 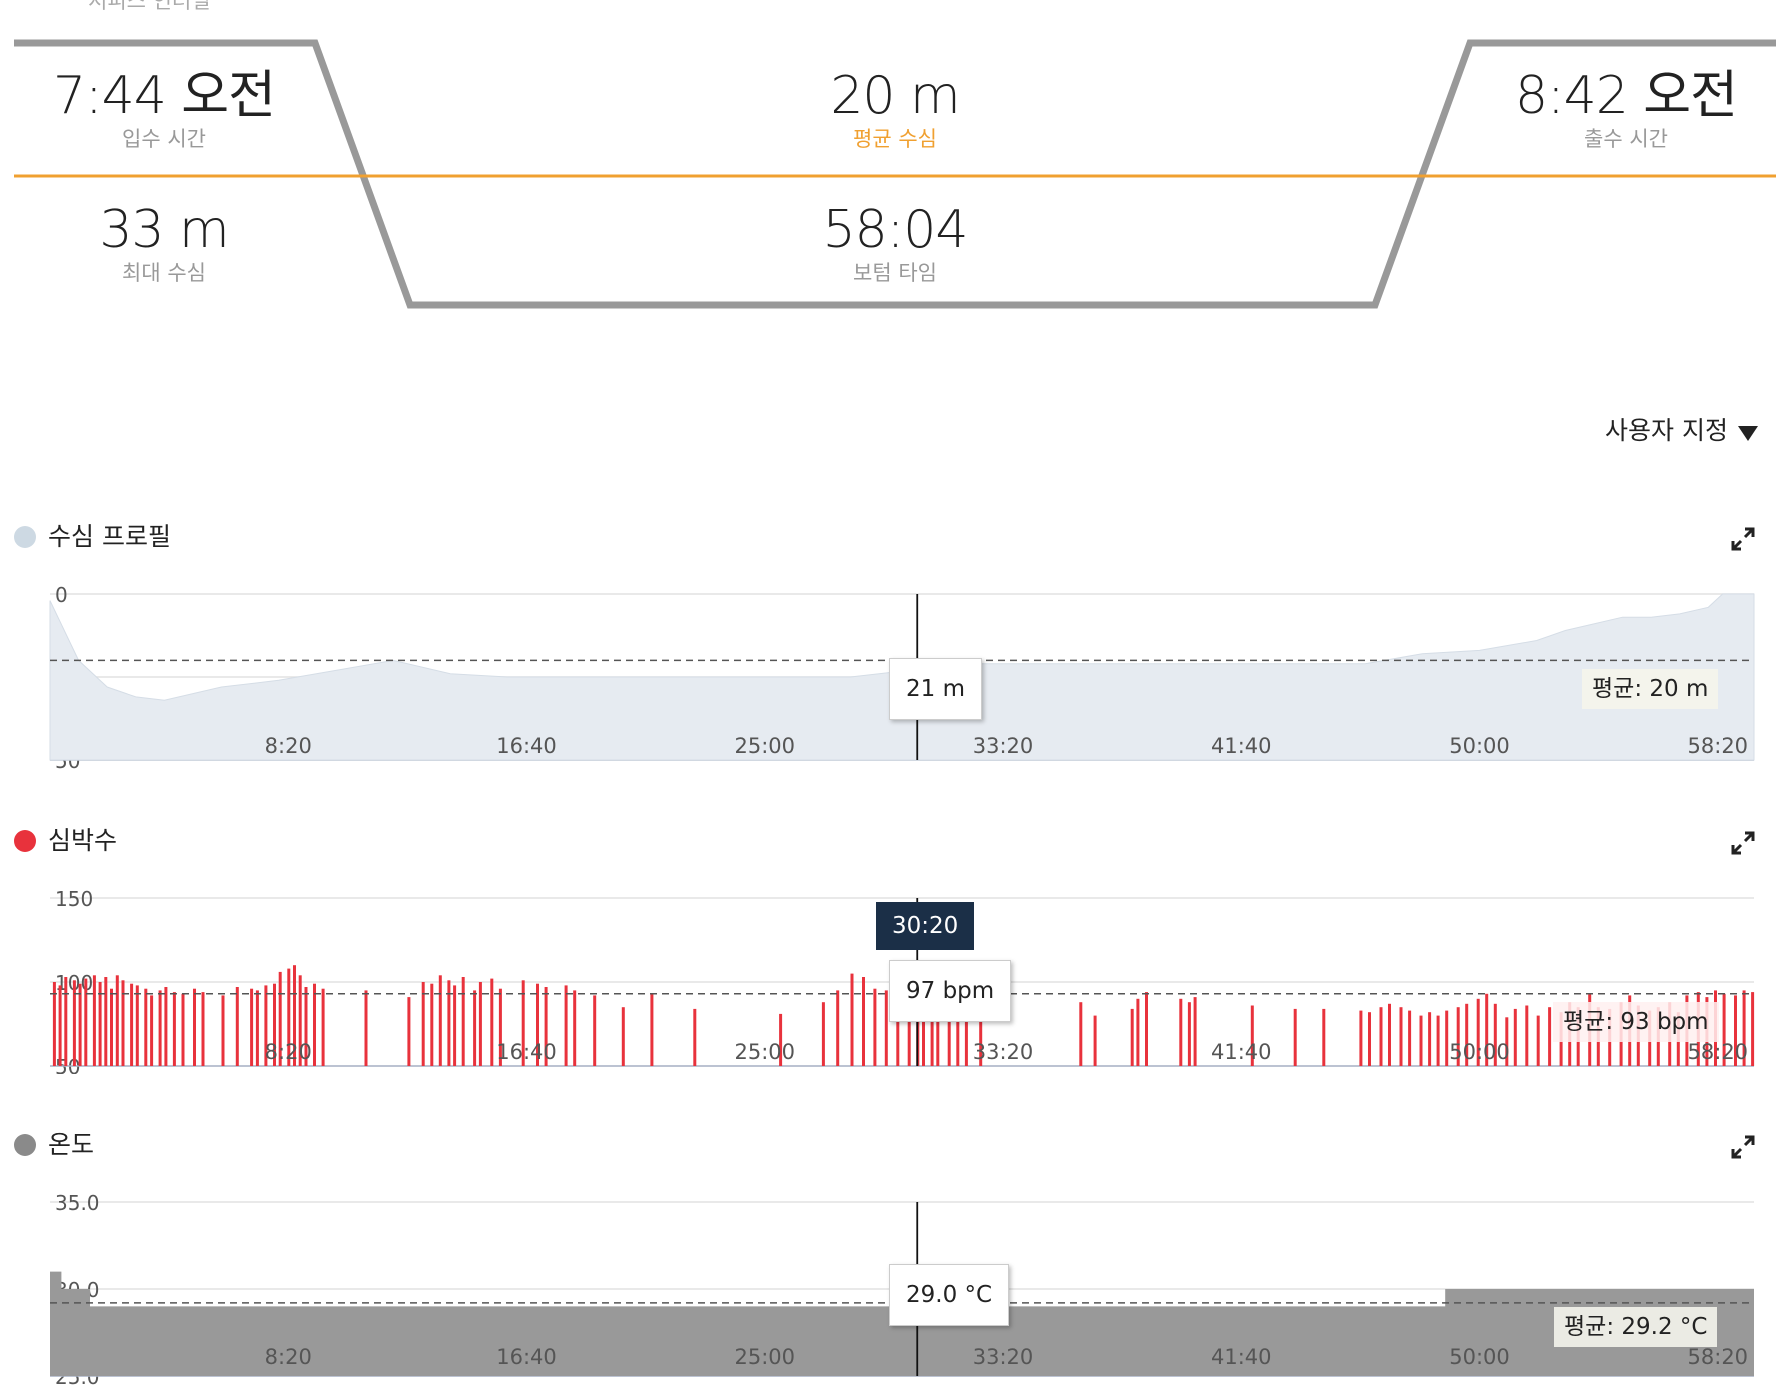 I want to click on heart-rate-x-tick-label: 41:40, so click(x=1241, y=1052).